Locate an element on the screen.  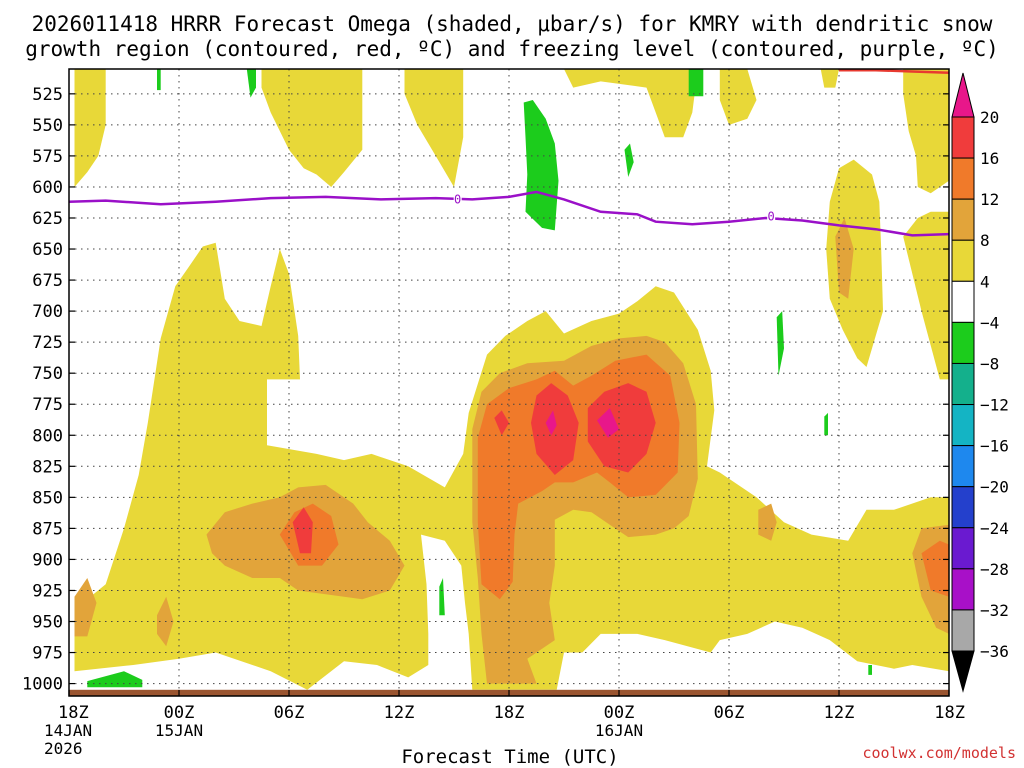
colorbar-label-12: −32 is located at coordinates (994, 610).